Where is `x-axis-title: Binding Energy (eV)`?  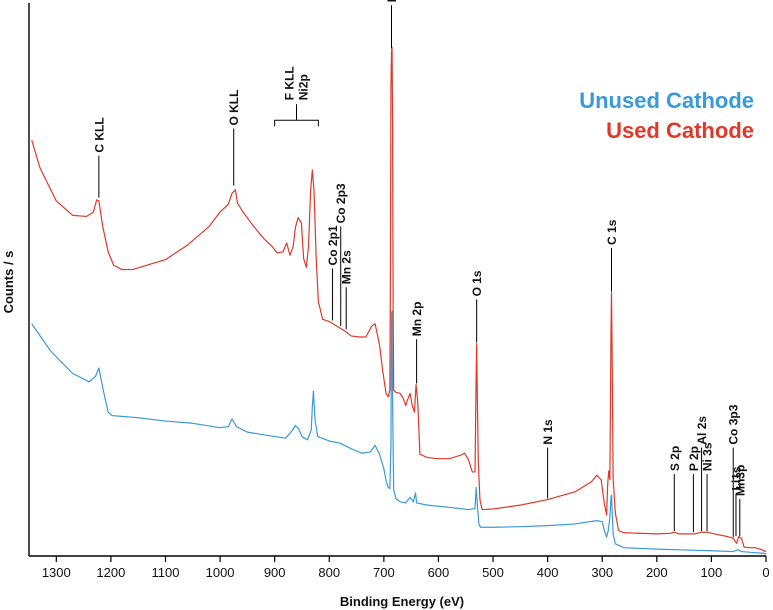 x-axis-title: Binding Energy (eV) is located at coordinates (402, 601).